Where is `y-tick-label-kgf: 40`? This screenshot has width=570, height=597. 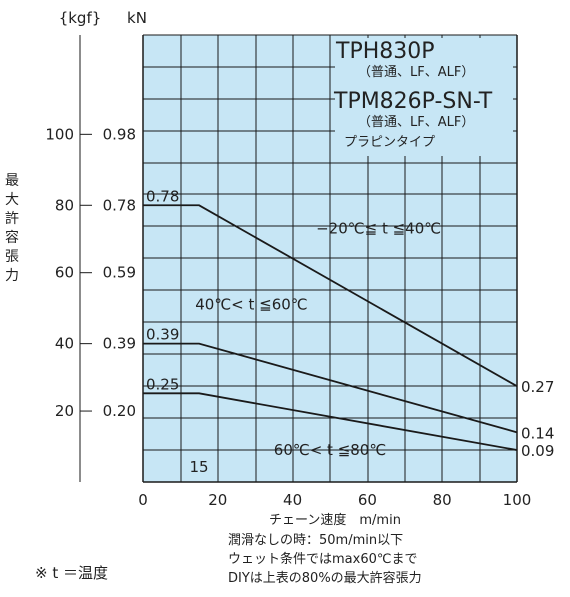
y-tick-label-kgf: 40 is located at coordinates (64, 344).